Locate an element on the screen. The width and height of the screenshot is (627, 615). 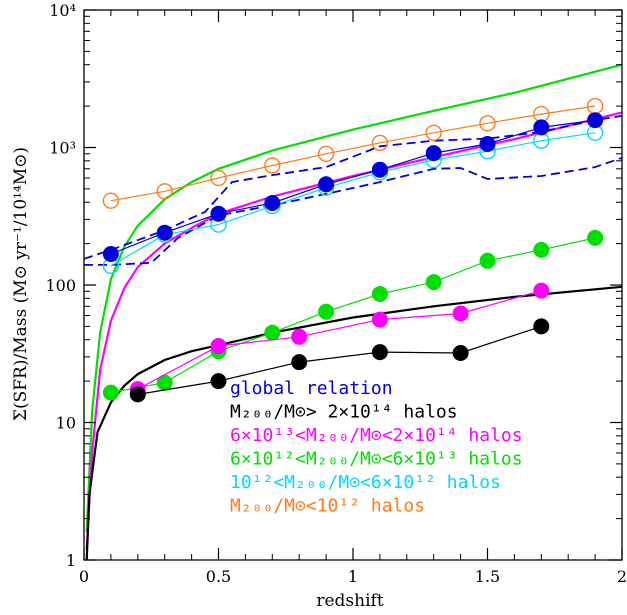
legend-entry: M₂₀₀/M⊙<10¹² halos is located at coordinates (327, 506).